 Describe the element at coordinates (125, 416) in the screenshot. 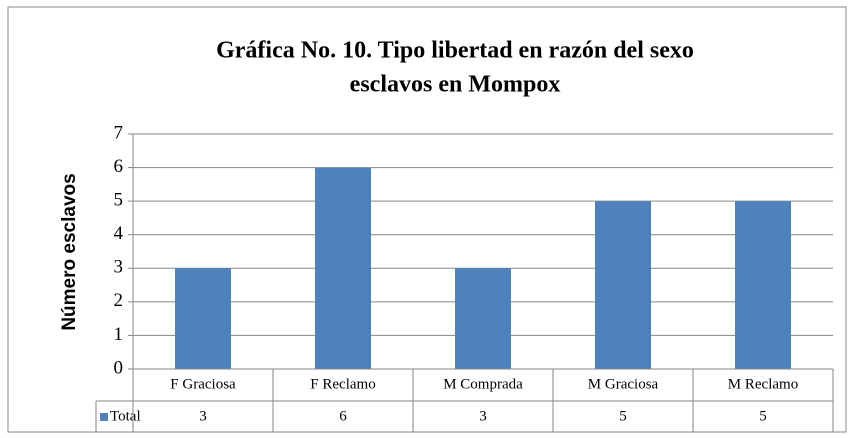

I see `legend-label: Total` at that location.